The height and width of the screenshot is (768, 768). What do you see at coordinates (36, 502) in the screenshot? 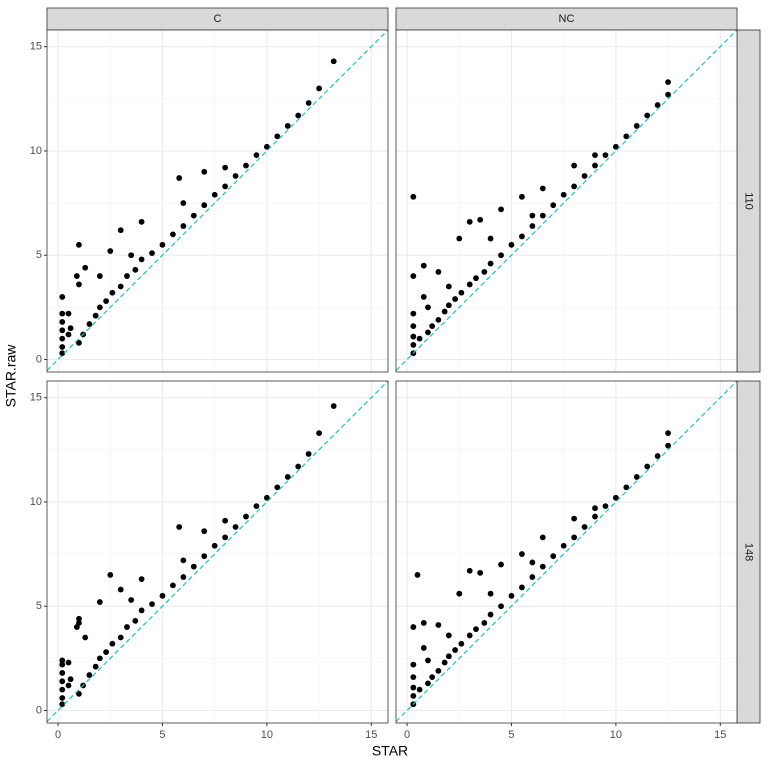
I see `y-tick-label: 10` at bounding box center [36, 502].